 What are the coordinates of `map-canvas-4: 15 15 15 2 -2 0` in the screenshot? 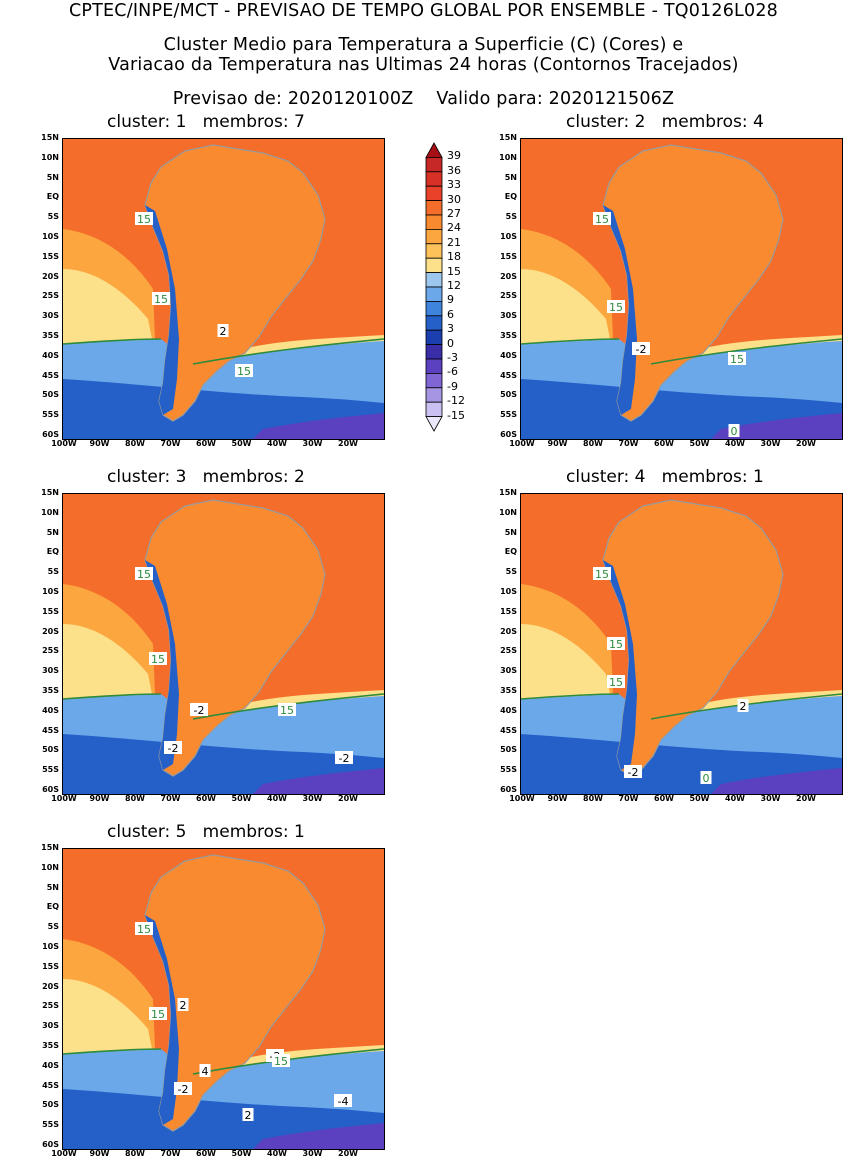 It's located at (681, 644).